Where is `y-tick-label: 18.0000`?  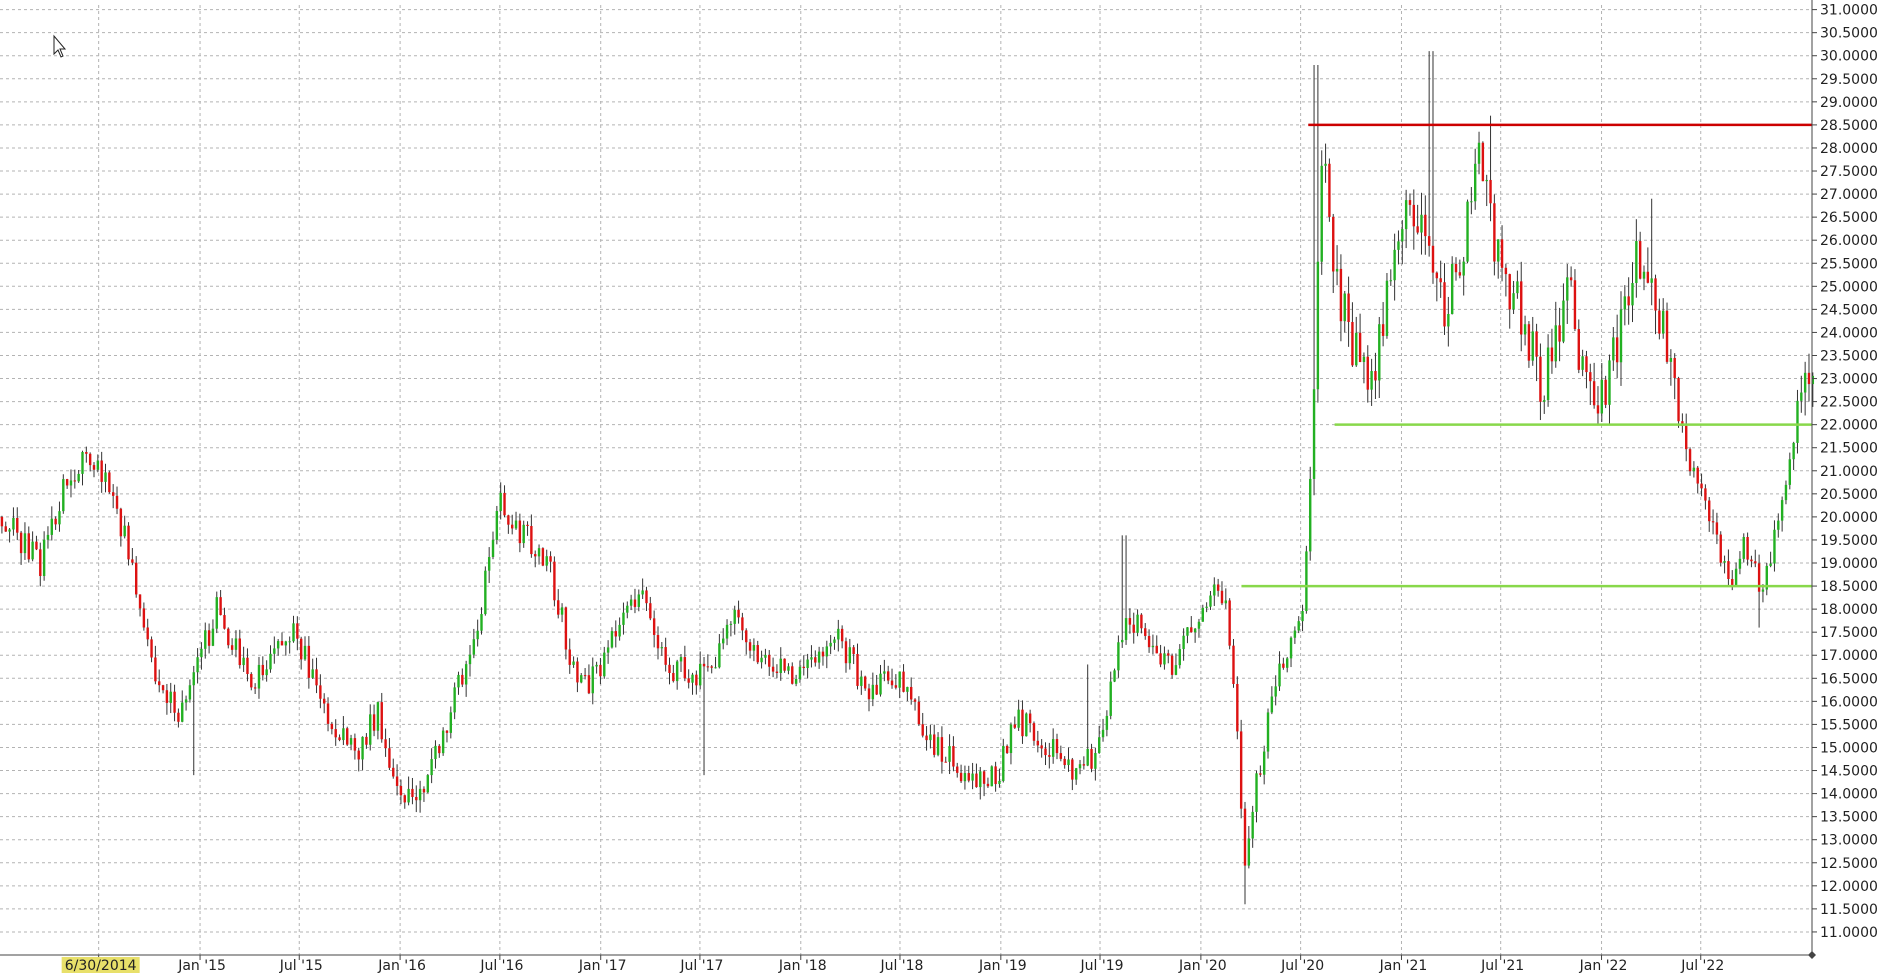
y-tick-label: 18.0000 is located at coordinates (1849, 610).